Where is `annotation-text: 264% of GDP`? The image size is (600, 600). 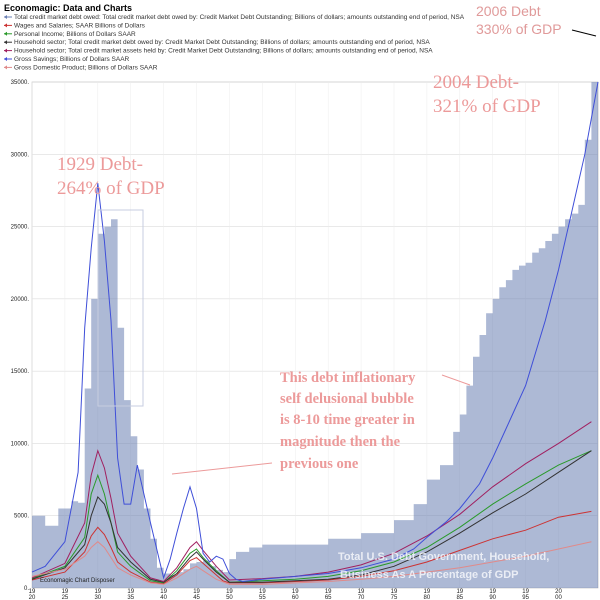
annotation-text: 264% of GDP is located at coordinates (111, 188).